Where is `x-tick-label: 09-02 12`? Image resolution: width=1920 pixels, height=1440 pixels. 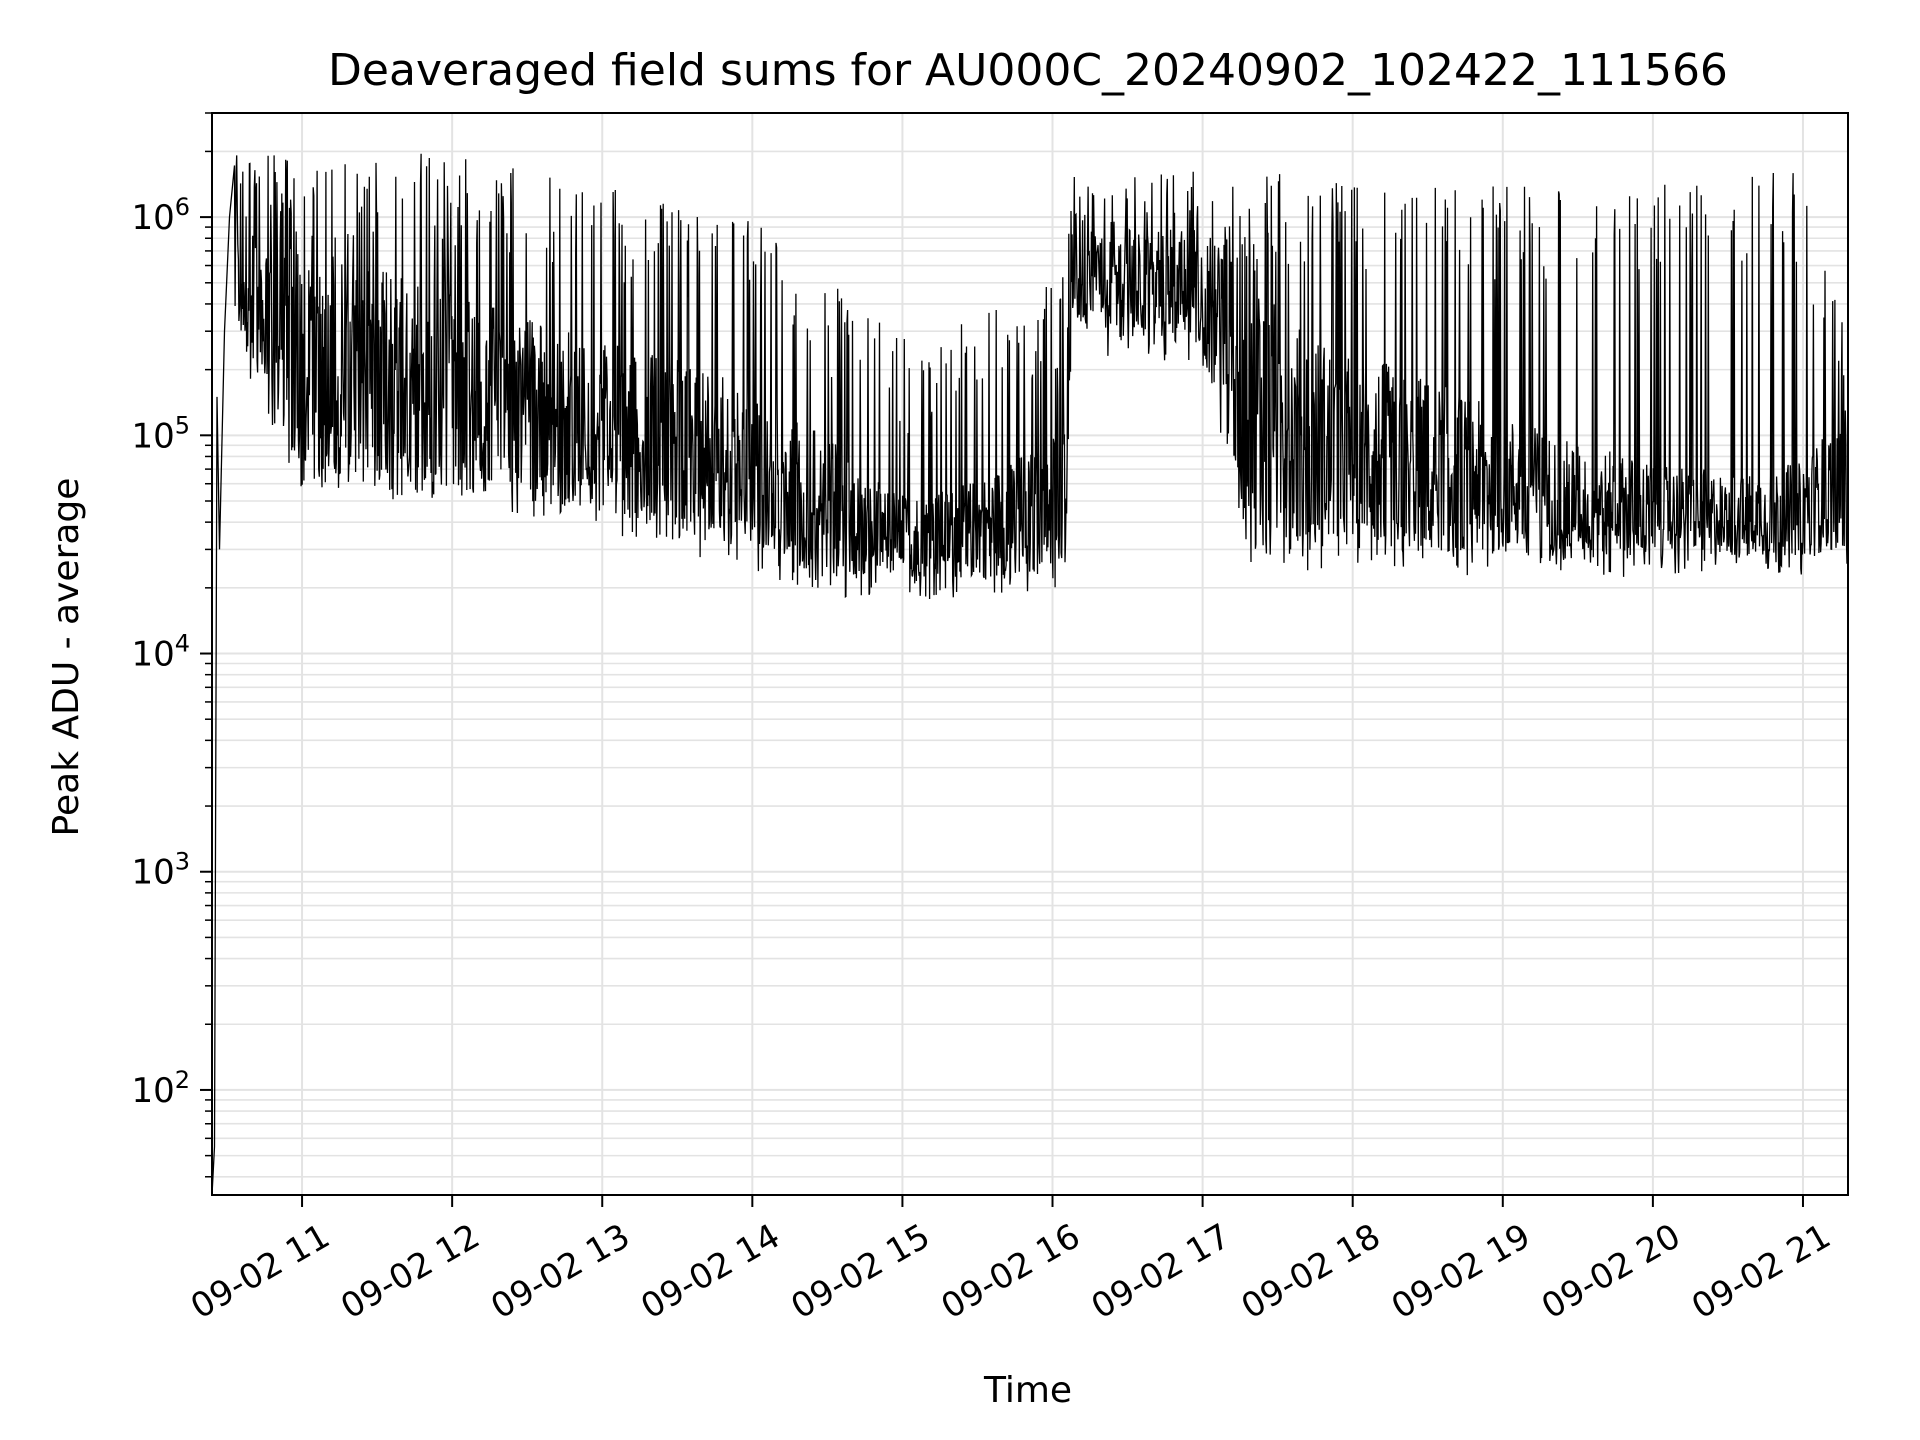
x-tick-label: 09-02 12 is located at coordinates (410, 1271).